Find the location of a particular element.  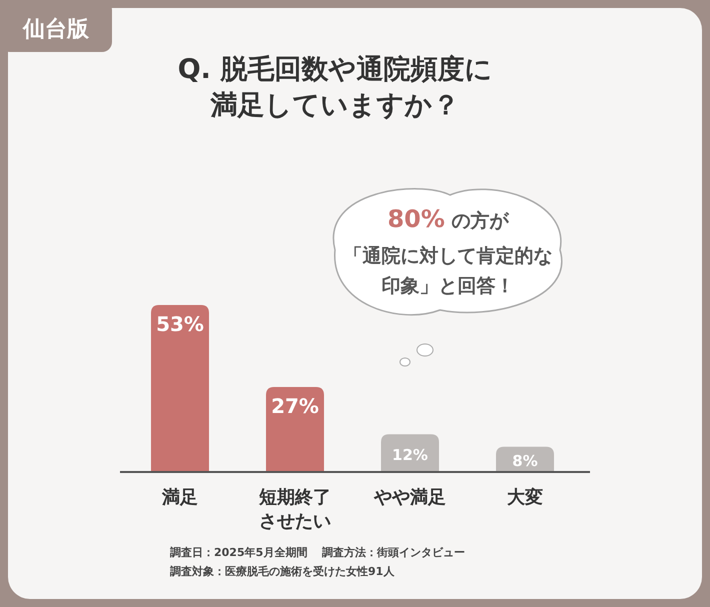

data-label: 53% is located at coordinates (180, 324).